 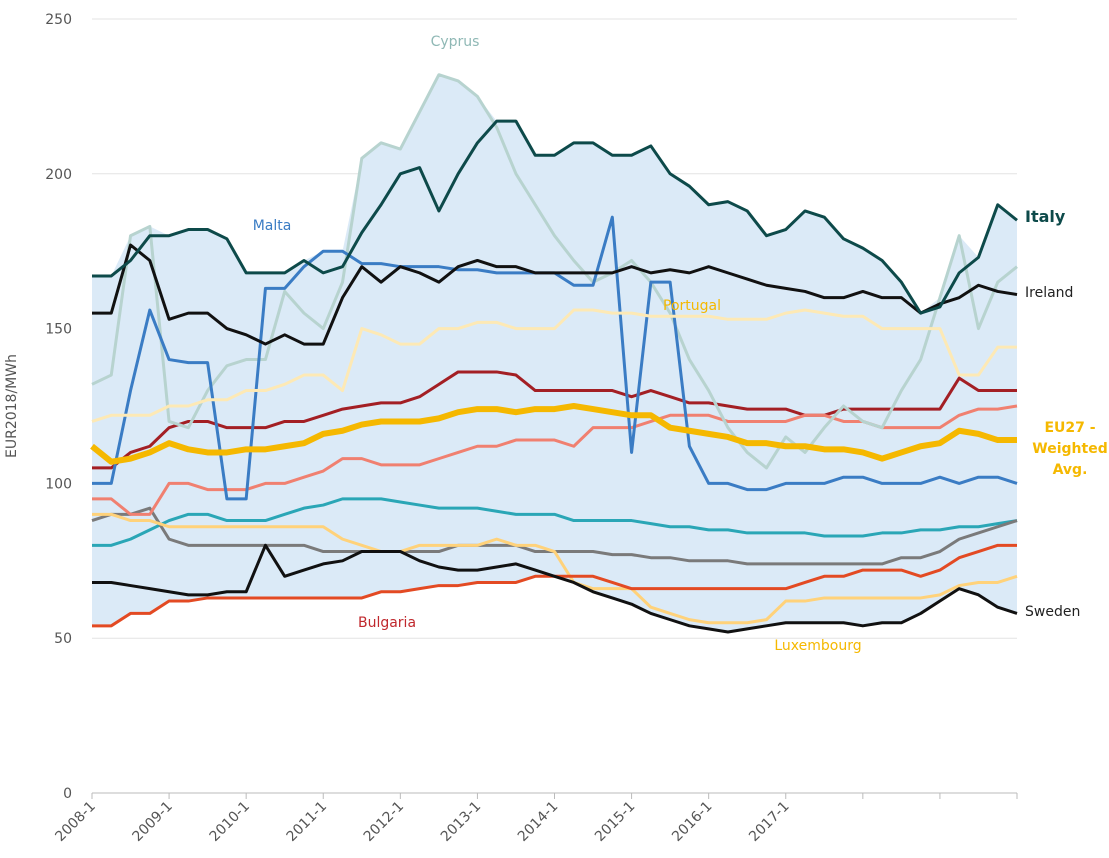 What do you see at coordinates (307, 822) in the screenshot?
I see `x-tick-label: 2011-1` at bounding box center [307, 822].